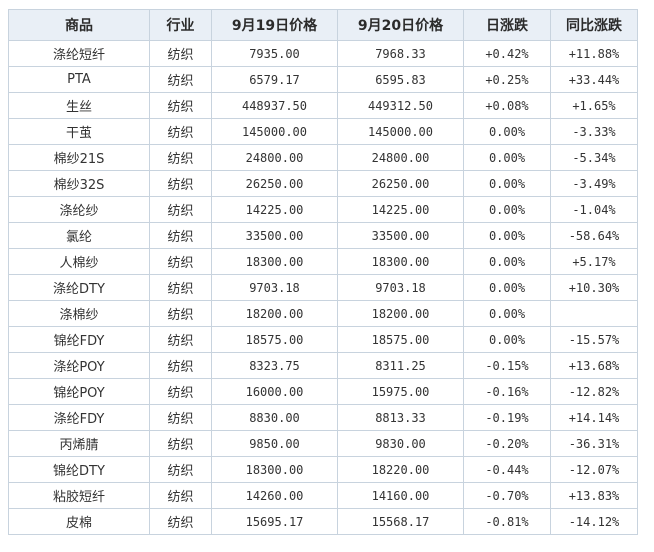 The width and height of the screenshot is (654, 552). I want to click on price-sep19-cell: 26250.00, so click(274, 183).